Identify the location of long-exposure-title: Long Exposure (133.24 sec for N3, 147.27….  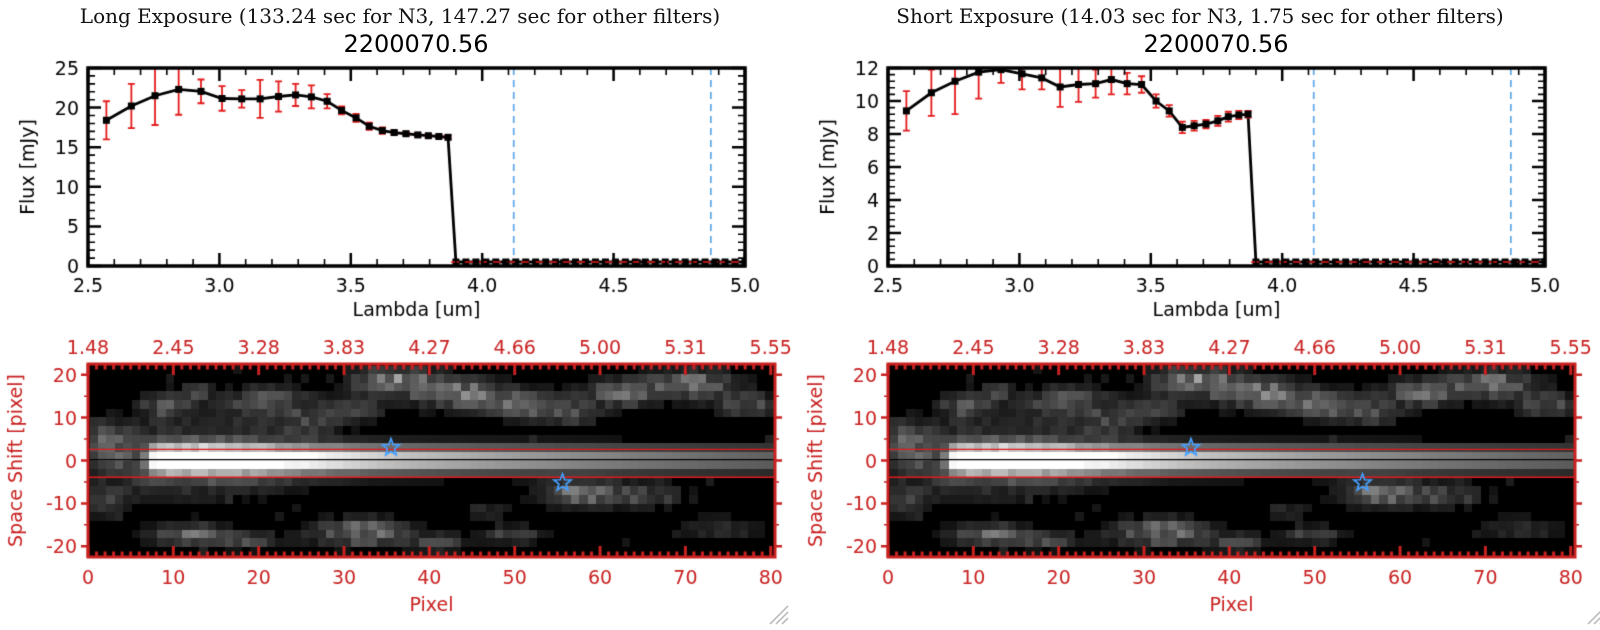
(400, 16).